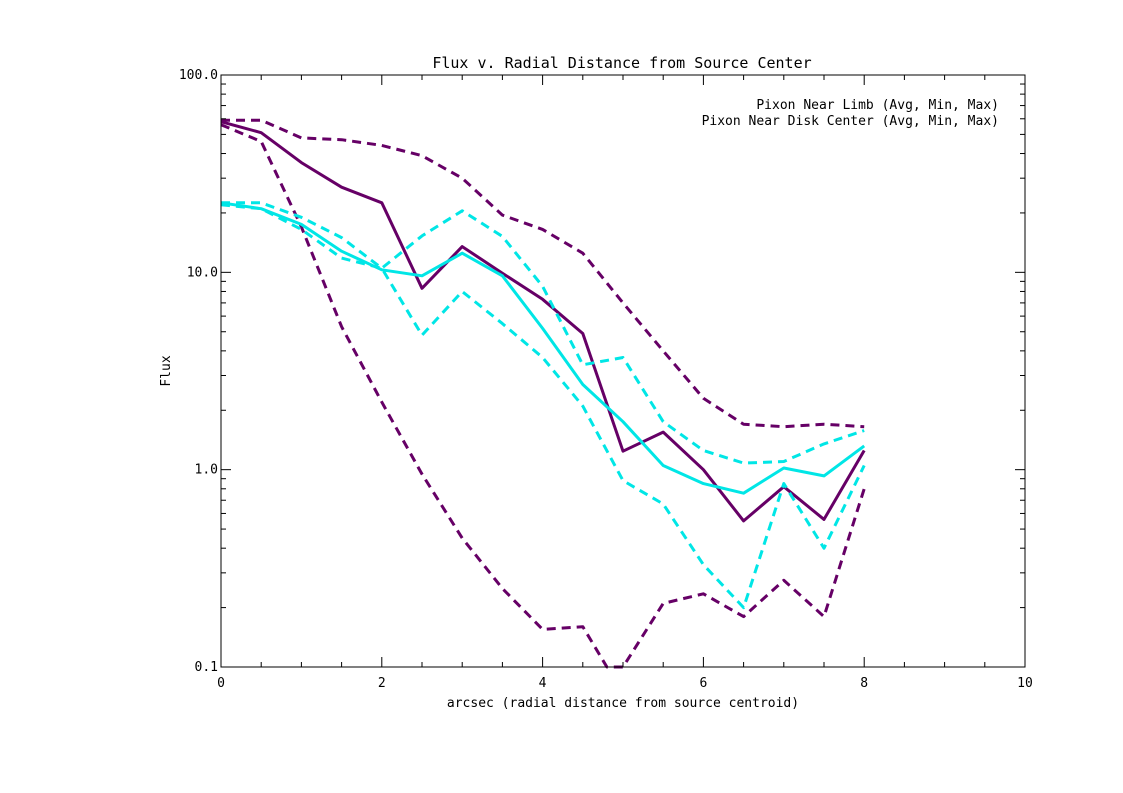  What do you see at coordinates (198, 75) in the screenshot?
I see `y-tick-label: 100.0` at bounding box center [198, 75].